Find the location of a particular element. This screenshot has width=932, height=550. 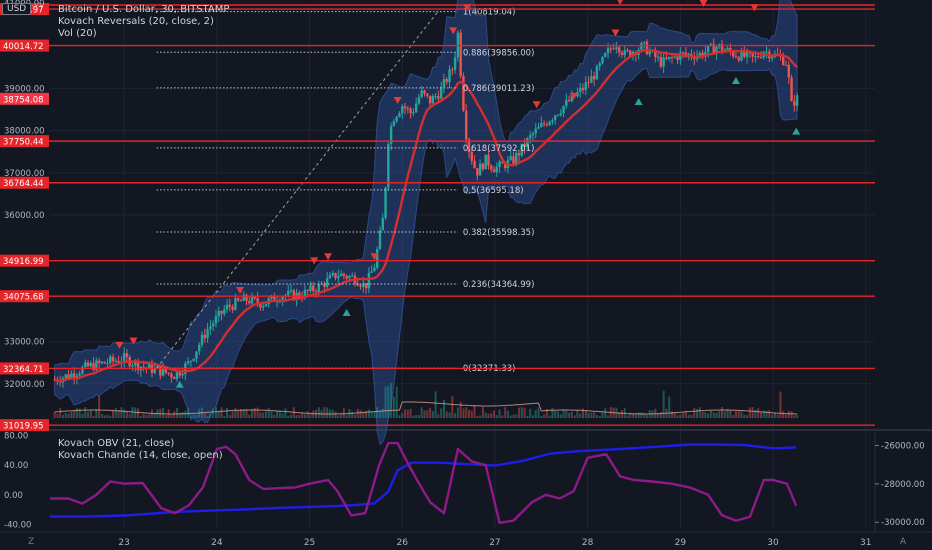

indicator-chande-label: Kovach Chande (14, close, open) is located at coordinates (140, 455).